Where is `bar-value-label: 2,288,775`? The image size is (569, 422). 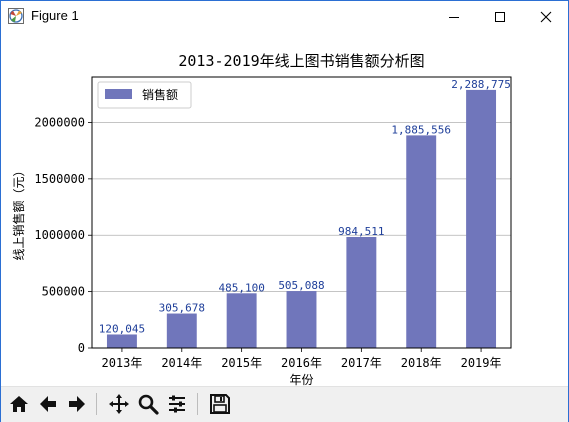 bar-value-label: 2,288,775 is located at coordinates (481, 84).